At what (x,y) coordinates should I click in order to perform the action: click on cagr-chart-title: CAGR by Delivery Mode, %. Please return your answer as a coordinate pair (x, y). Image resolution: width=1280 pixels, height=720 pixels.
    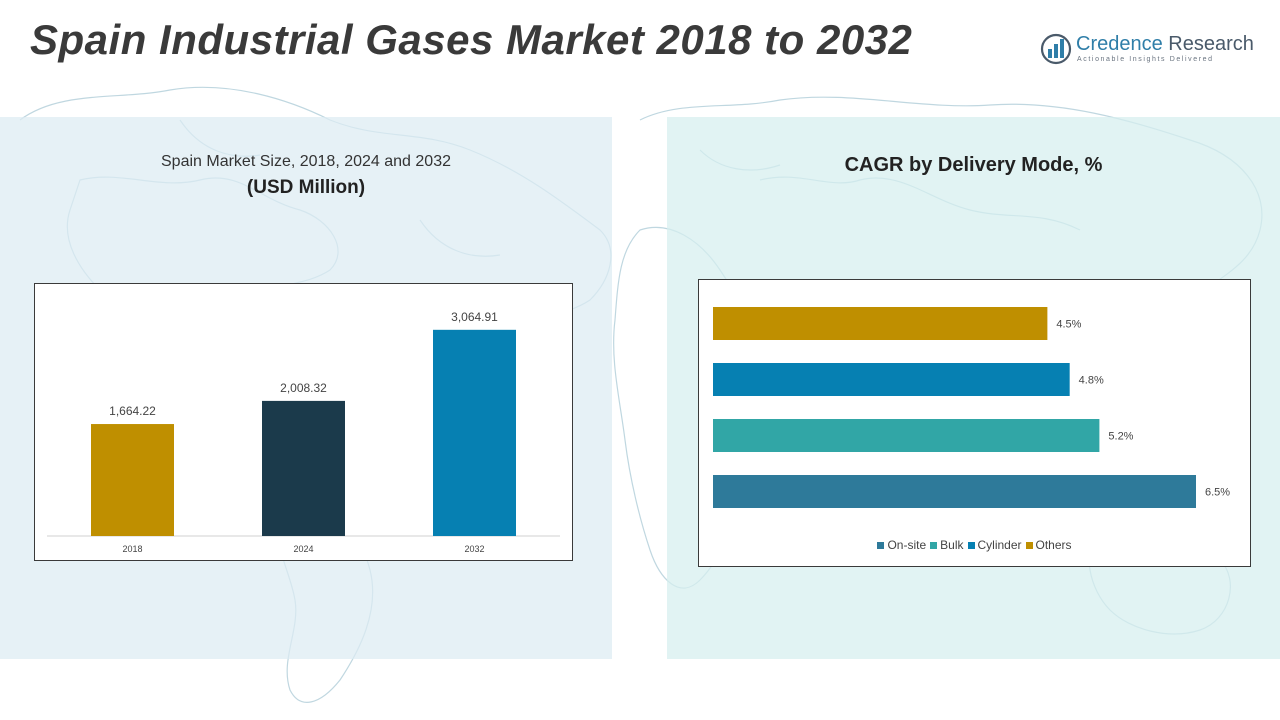
    Looking at the image, I should click on (973, 165).